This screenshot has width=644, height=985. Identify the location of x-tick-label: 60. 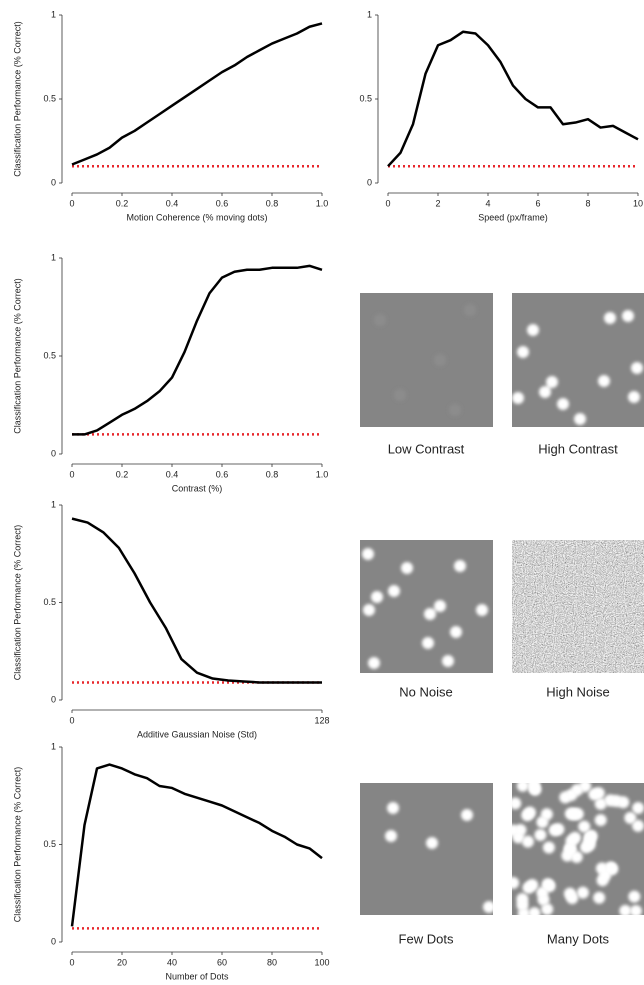
(222, 962).